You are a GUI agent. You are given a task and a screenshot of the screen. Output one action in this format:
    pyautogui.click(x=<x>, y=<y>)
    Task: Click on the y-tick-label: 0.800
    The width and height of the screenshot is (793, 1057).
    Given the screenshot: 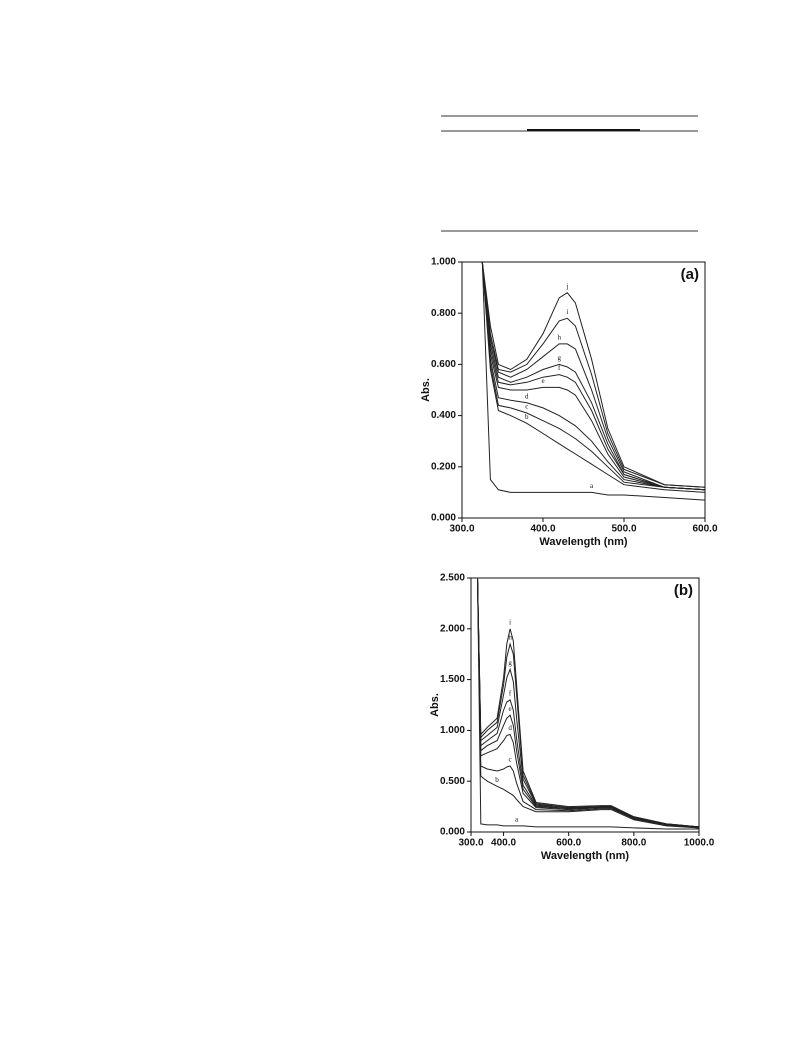 What is the action you would take?
    pyautogui.click(x=443, y=313)
    